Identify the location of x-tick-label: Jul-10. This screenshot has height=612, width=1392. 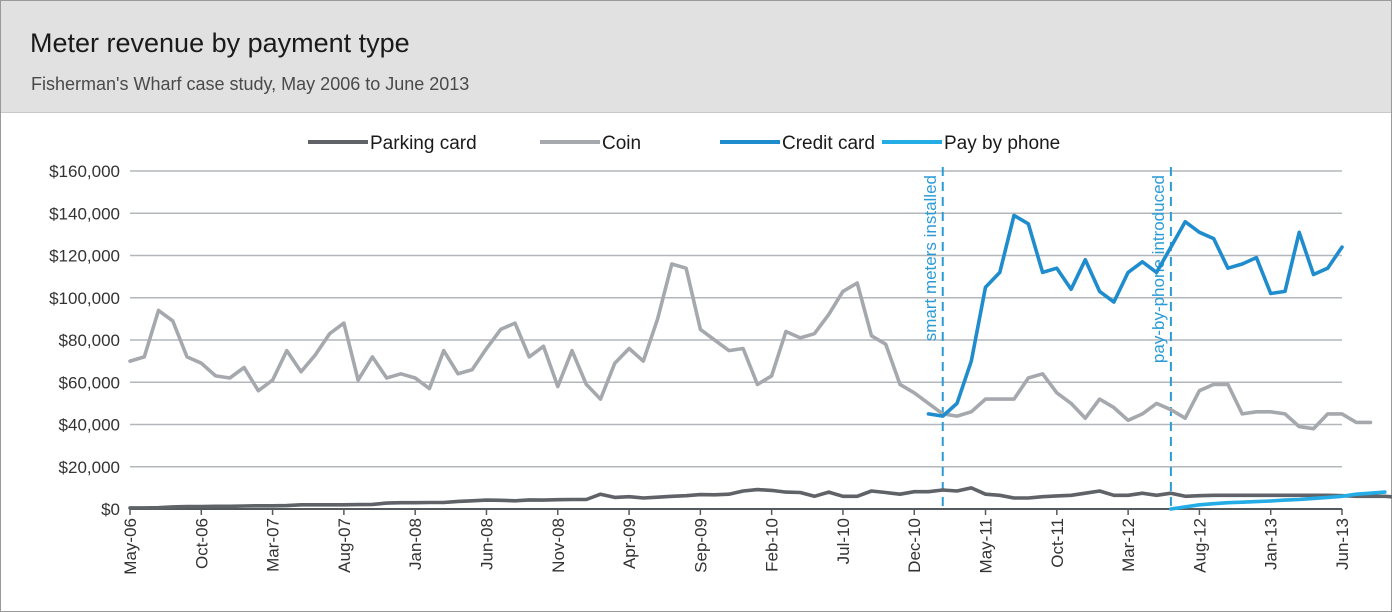
(843, 541).